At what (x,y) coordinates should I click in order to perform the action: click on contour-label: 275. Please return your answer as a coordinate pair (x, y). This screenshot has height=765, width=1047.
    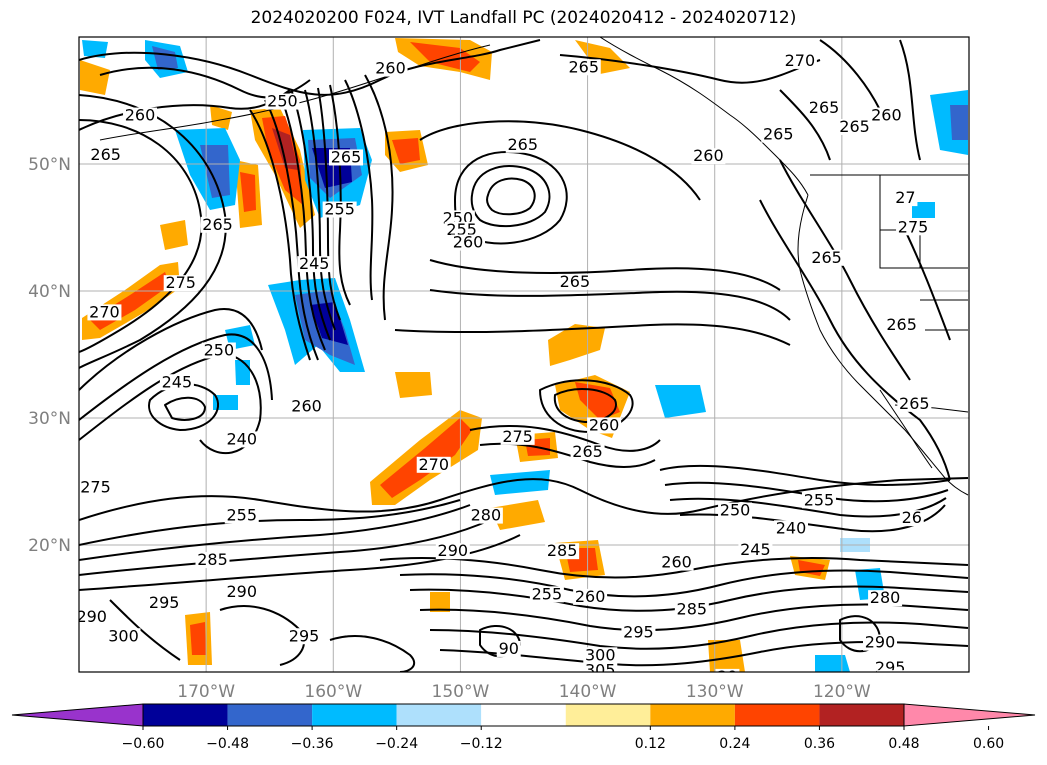
    Looking at the image, I should click on (913, 226).